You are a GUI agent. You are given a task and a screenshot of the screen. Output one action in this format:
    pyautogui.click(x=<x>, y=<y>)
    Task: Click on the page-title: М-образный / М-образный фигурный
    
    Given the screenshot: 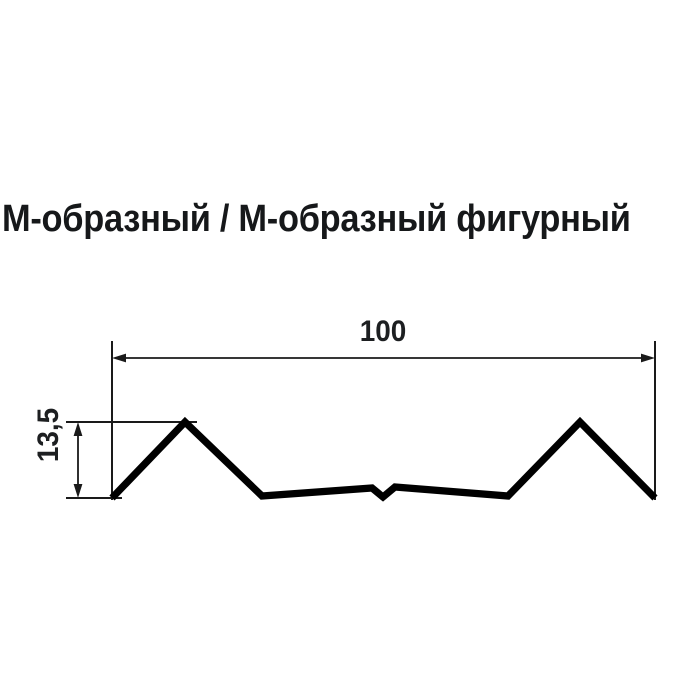 What is the action you would take?
    pyautogui.click(x=316, y=219)
    